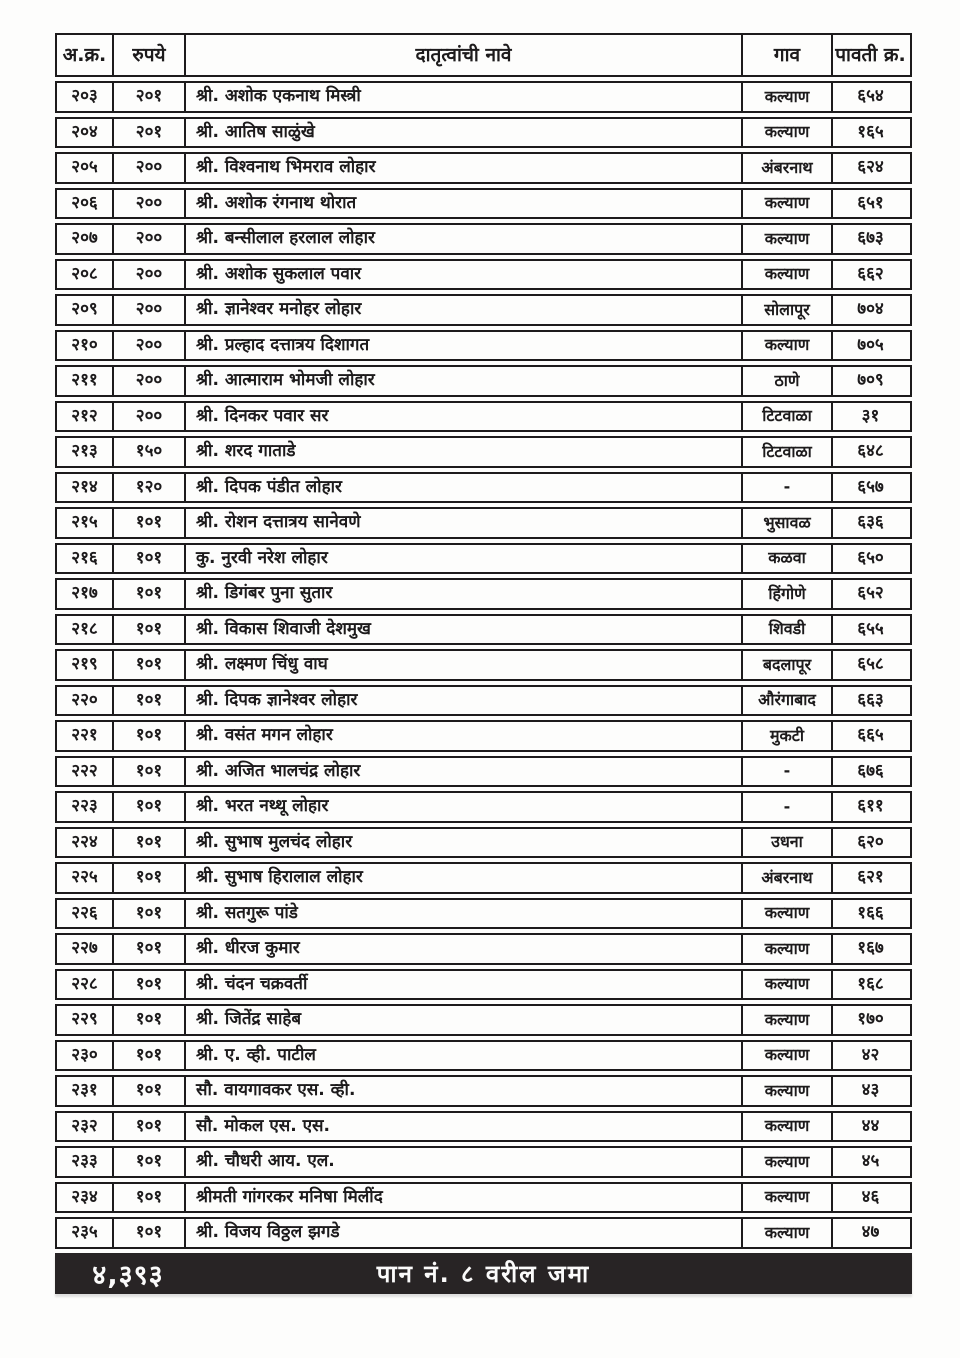  What do you see at coordinates (788, 452) in the screenshot?
I see `cell-village: टिटवाळा` at bounding box center [788, 452].